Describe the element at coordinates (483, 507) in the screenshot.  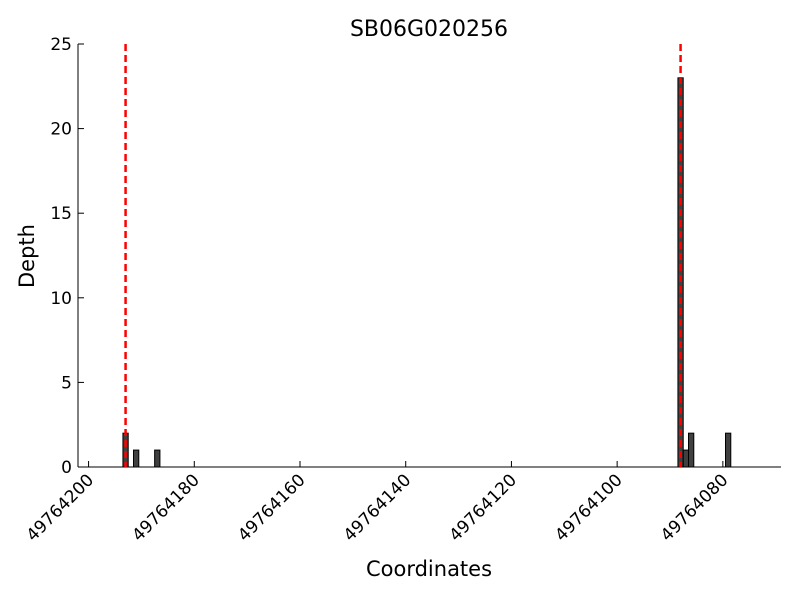
I see `x-tick-label: 49764120` at that location.